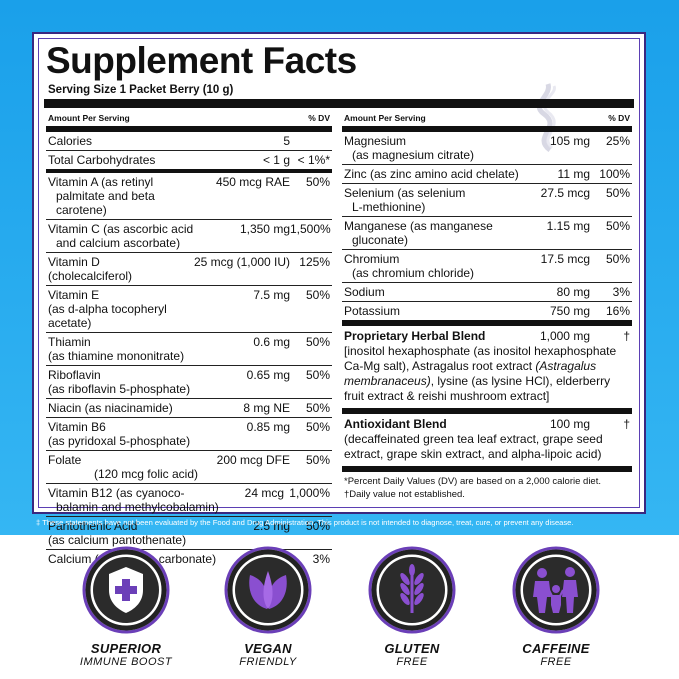 The height and width of the screenshot is (679, 679). I want to click on nutrient-amount: 5, so click(286, 141).